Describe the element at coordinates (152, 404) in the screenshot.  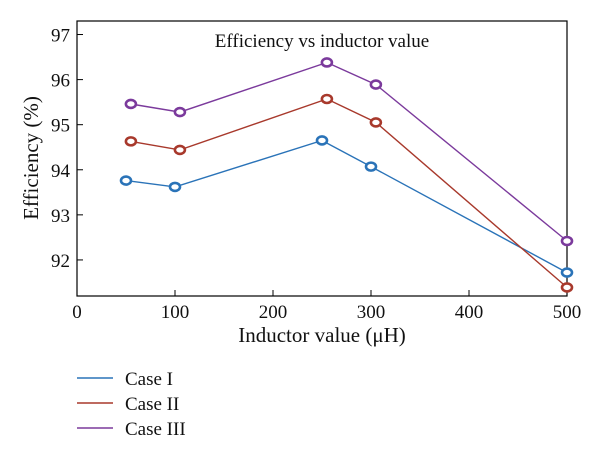
I see `legend-label: Case II` at that location.